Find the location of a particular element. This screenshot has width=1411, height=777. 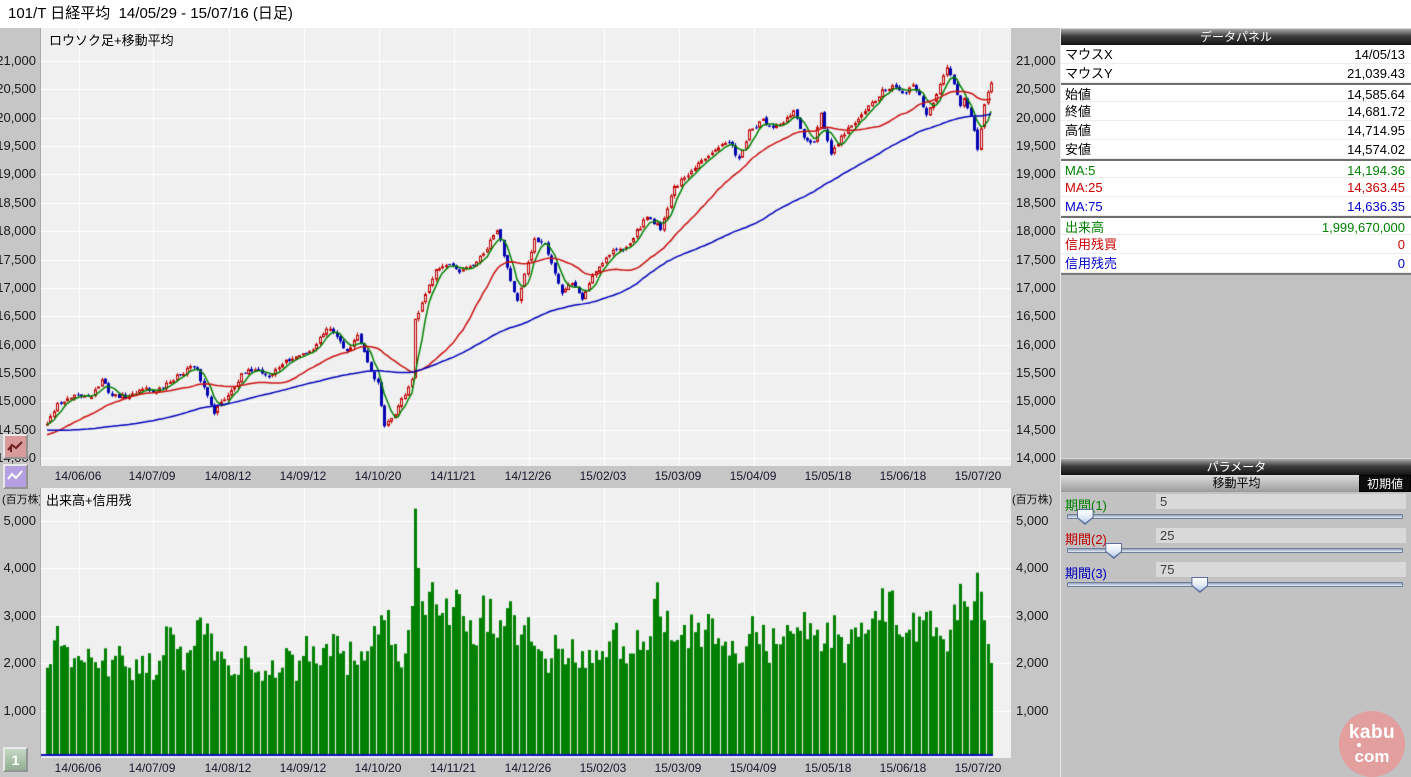

data-panel-row: 信用残買 0 is located at coordinates (1236, 244).